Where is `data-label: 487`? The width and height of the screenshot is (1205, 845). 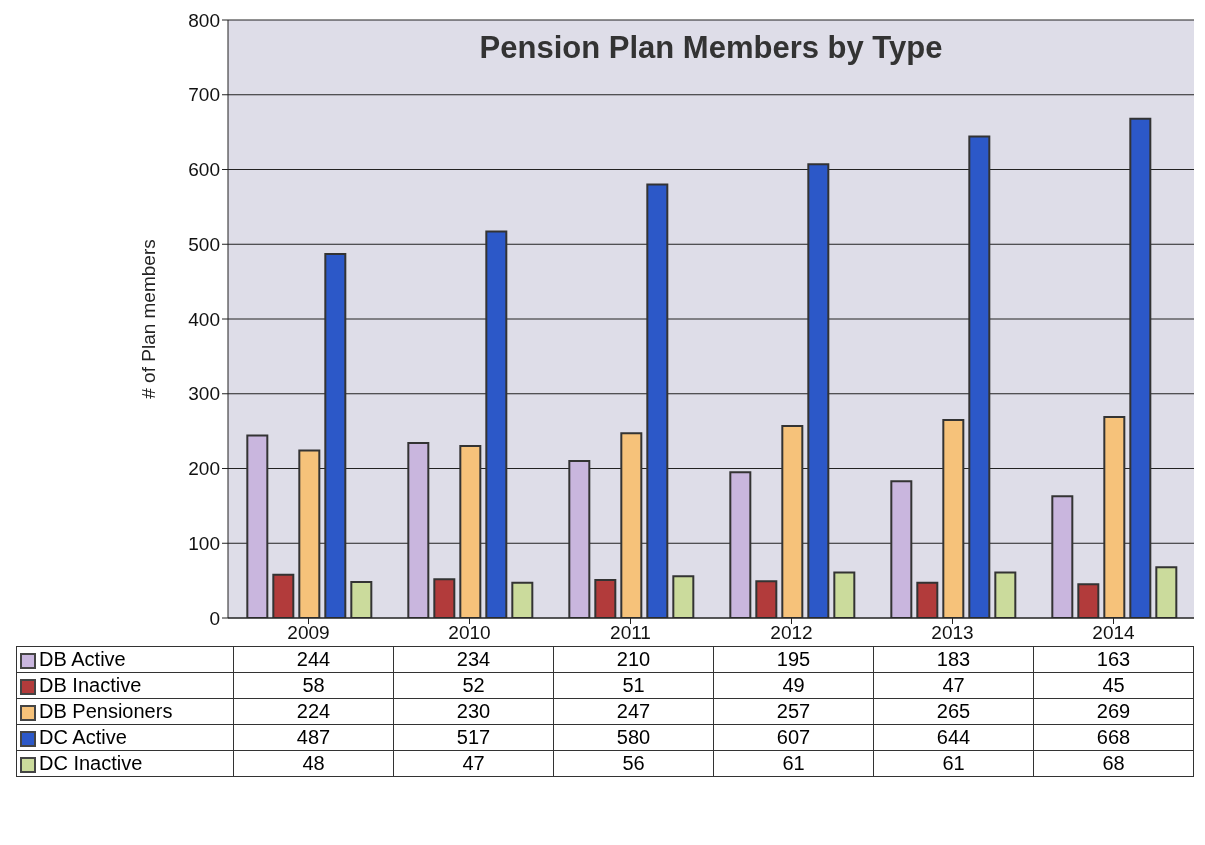
data-label: 487 is located at coordinates (313, 737).